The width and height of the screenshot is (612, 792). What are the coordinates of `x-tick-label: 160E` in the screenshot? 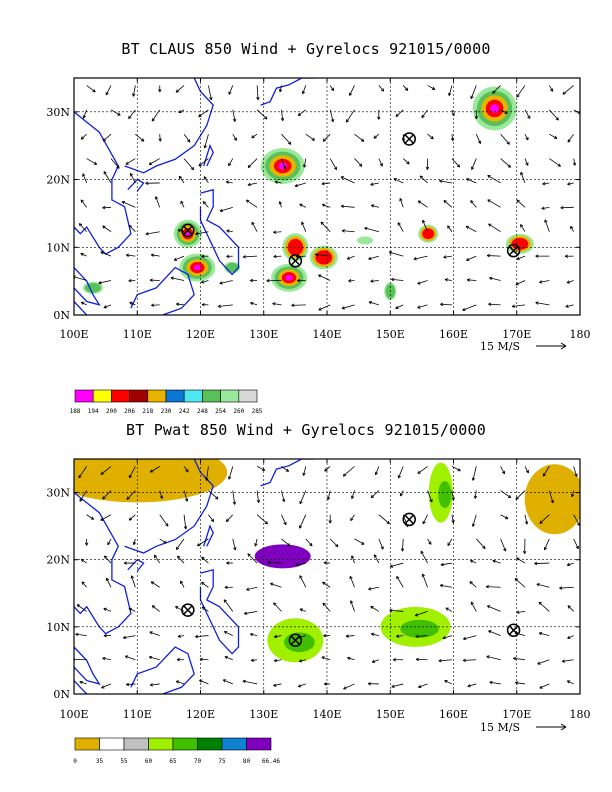 It's located at (453, 334).